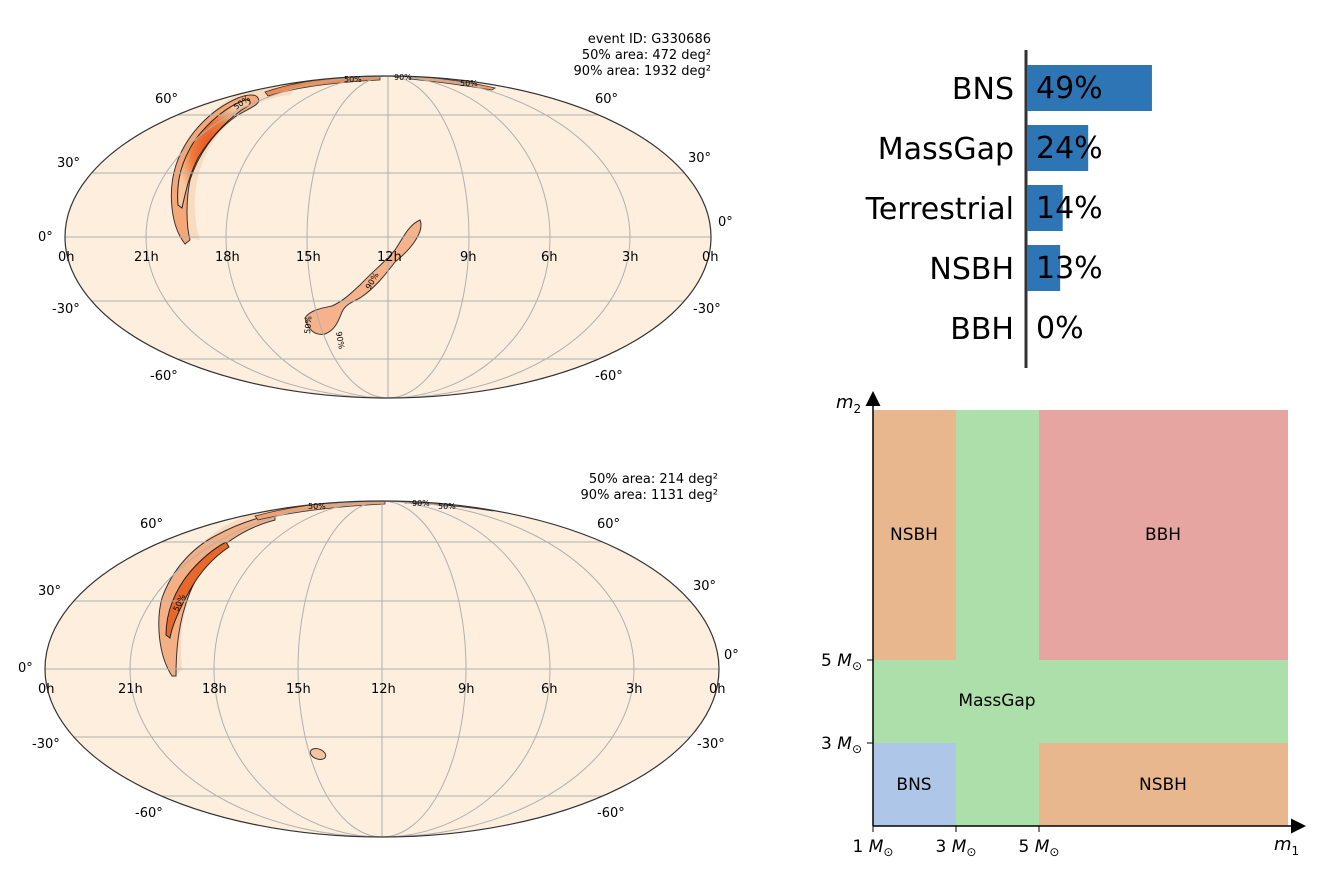 The width and height of the screenshot is (1330, 890). Describe the element at coordinates (649, 39) in the screenshot. I see `event-id-label: event ID: G330686` at that location.